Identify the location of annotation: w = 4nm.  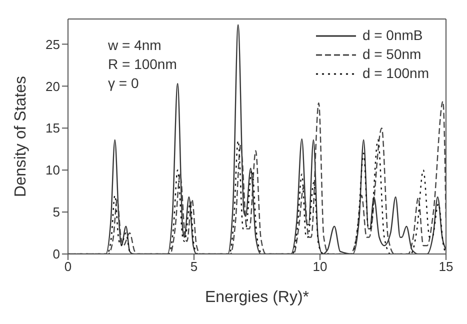
(135, 45).